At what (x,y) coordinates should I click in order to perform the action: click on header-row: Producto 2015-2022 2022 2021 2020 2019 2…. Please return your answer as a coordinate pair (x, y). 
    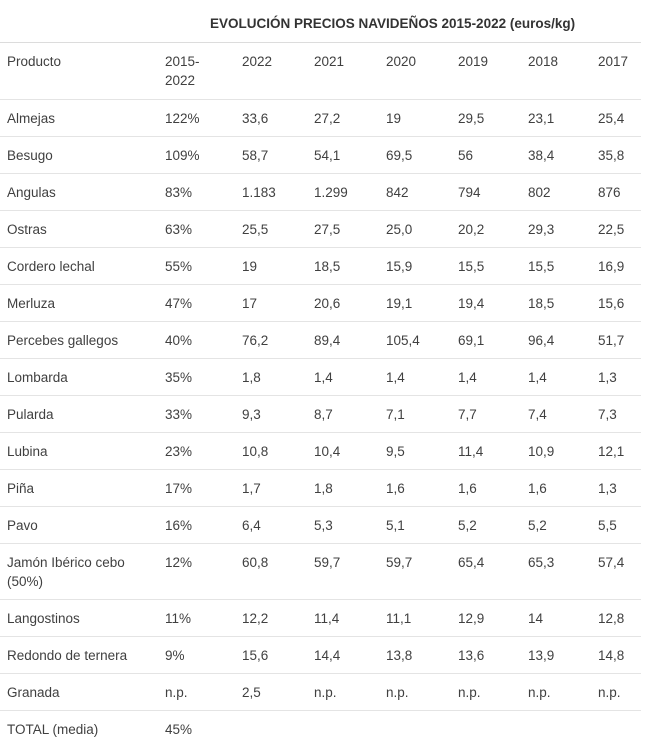
    Looking at the image, I should click on (320, 71).